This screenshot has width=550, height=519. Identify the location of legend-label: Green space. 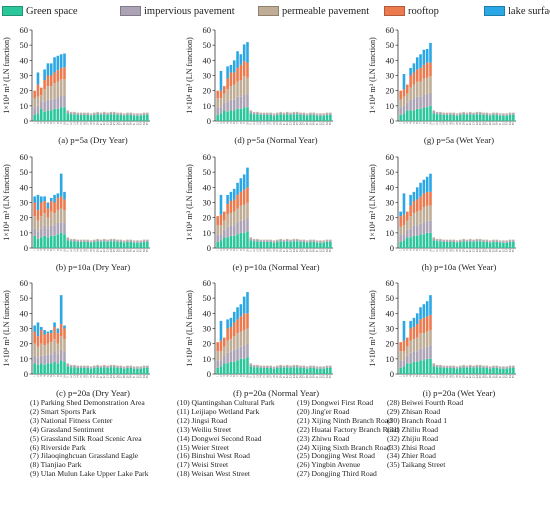
(52, 11).